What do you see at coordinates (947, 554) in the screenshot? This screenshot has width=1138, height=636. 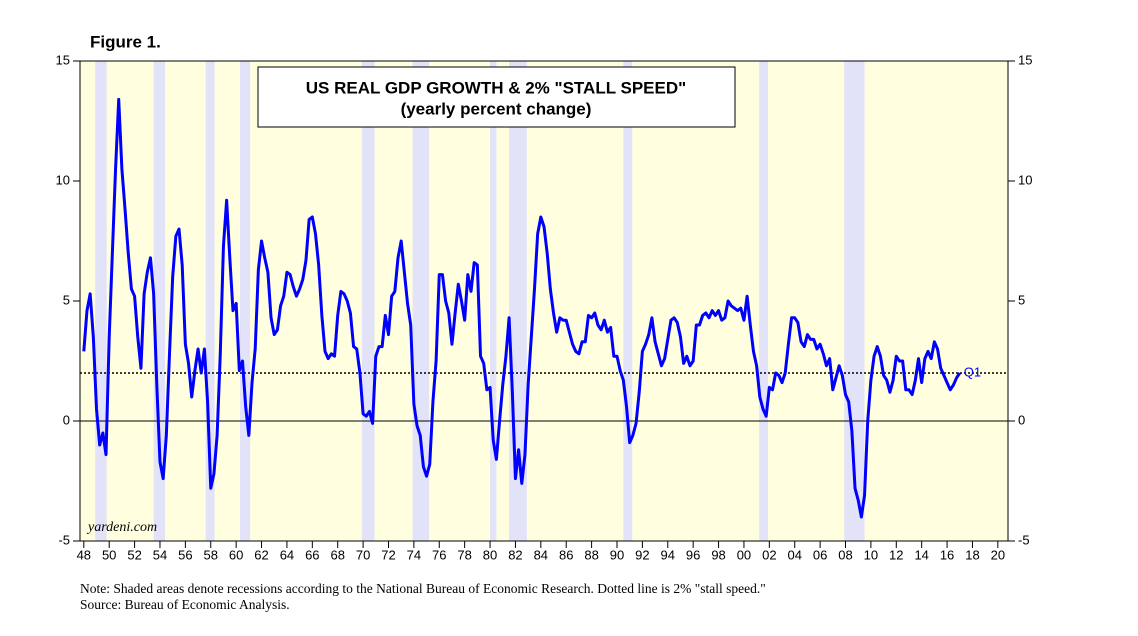 I see `x-tick-label: 16` at bounding box center [947, 554].